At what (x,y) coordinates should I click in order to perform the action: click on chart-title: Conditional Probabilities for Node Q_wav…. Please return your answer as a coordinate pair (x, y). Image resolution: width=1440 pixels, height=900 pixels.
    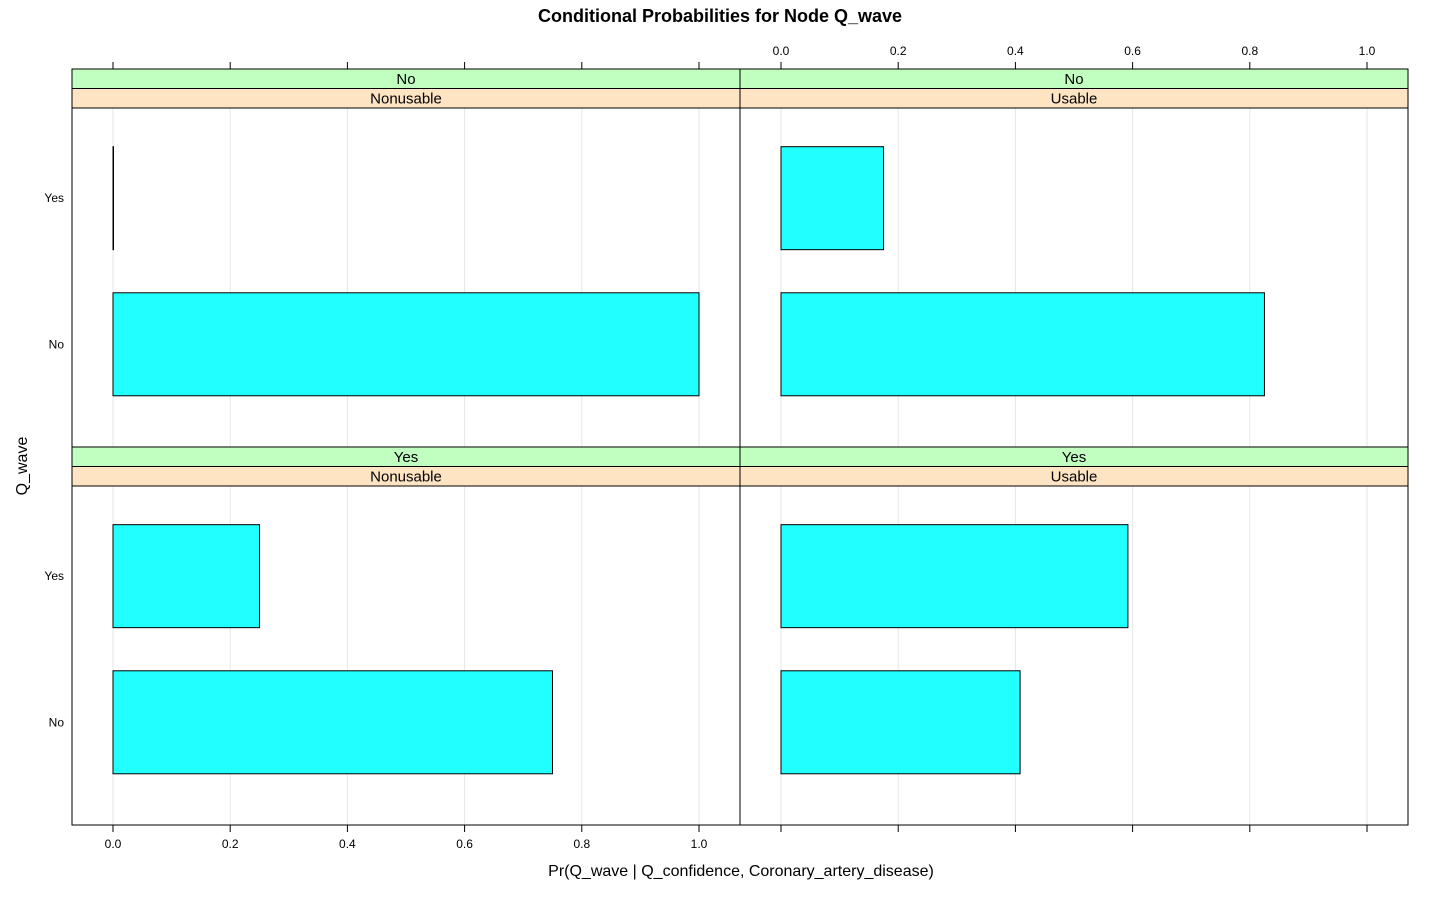
    Looking at the image, I should click on (720, 16).